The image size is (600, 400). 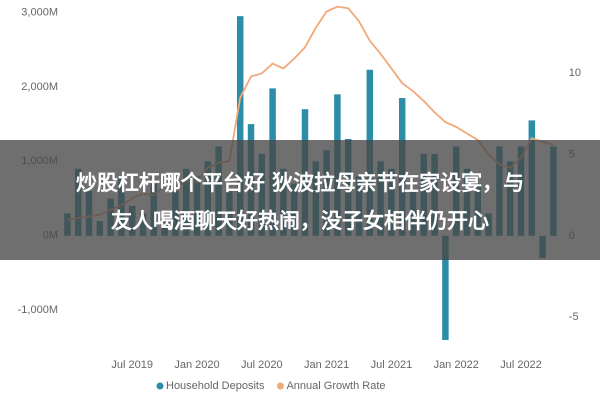 I want to click on x-tick-label: Jan 2022, so click(x=456, y=365).